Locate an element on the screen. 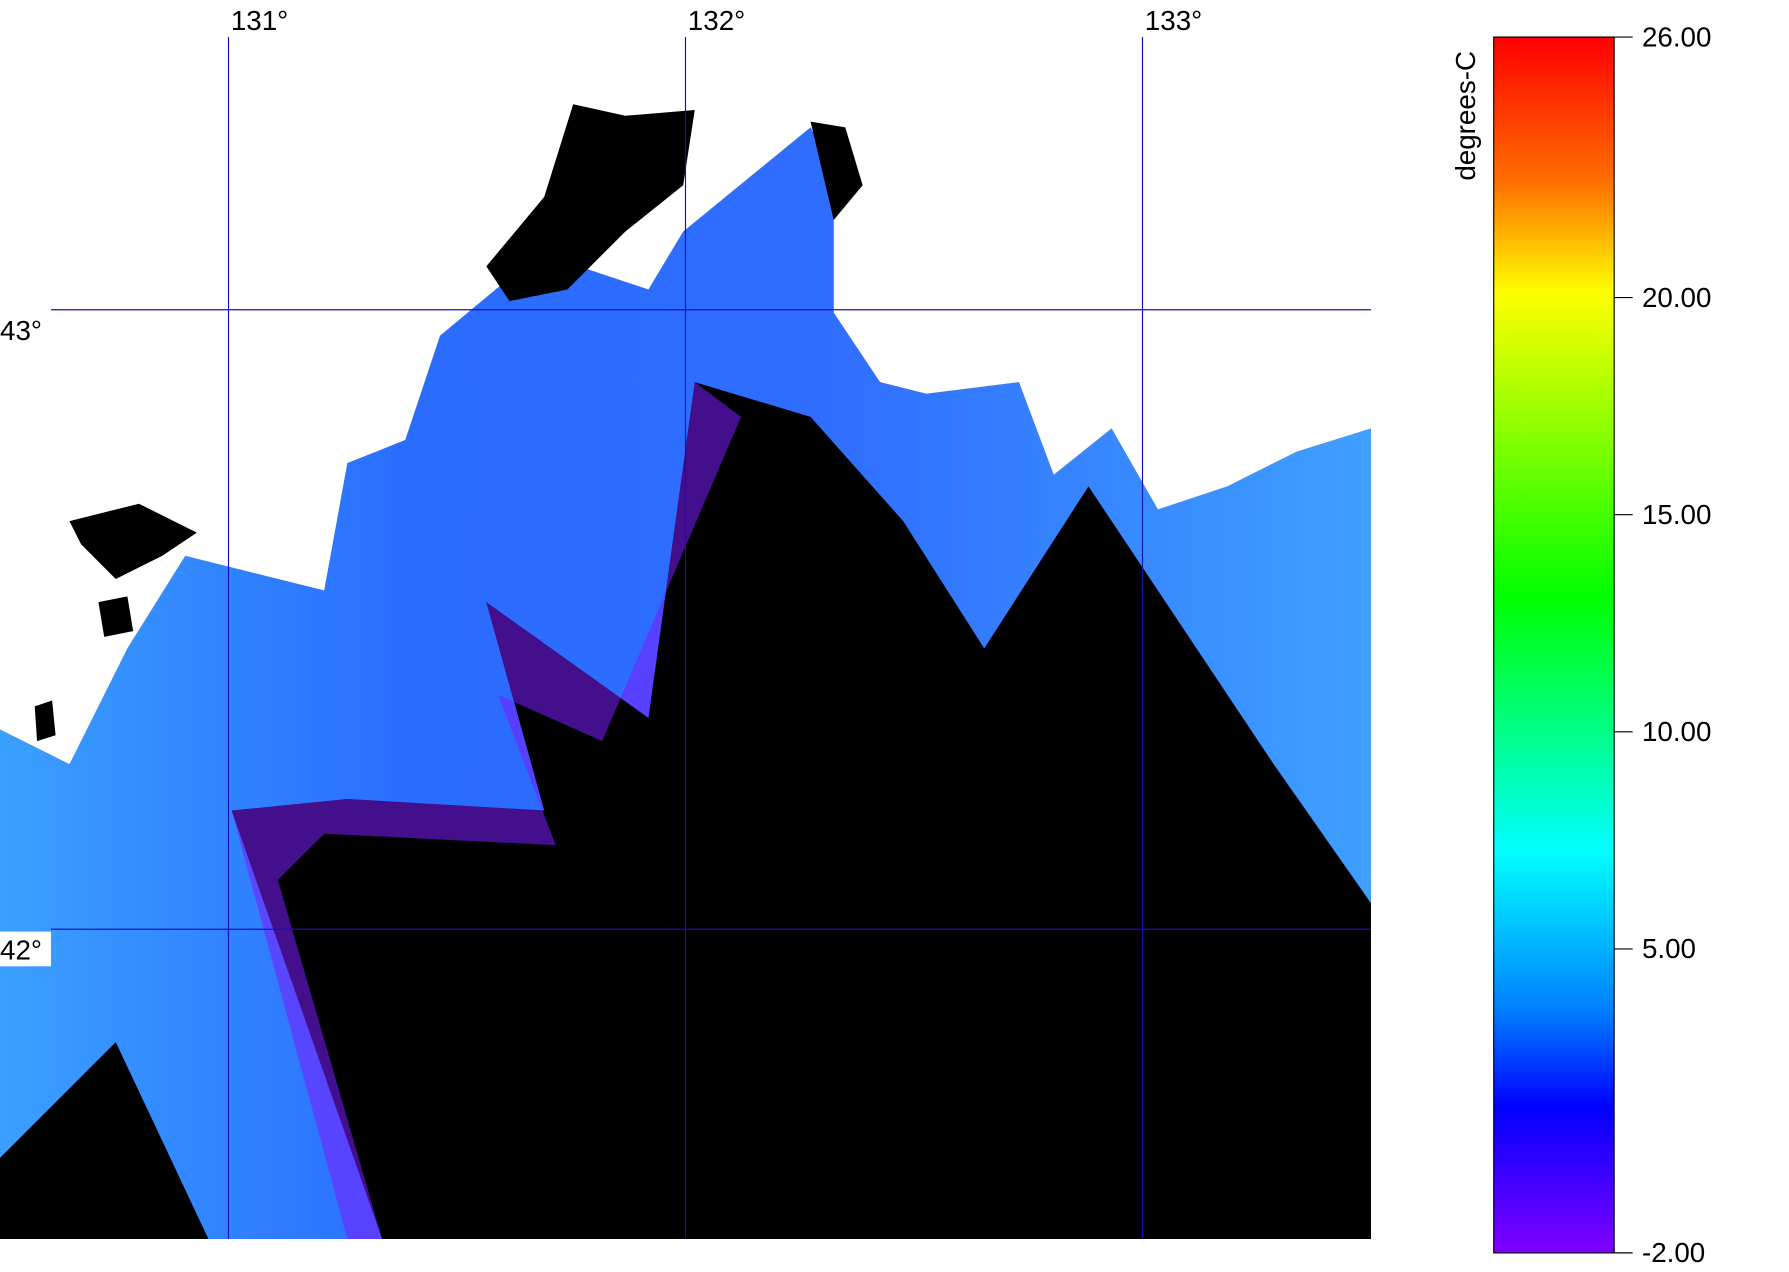  colorbar-tick-label: 20.00 is located at coordinates (1677, 297).